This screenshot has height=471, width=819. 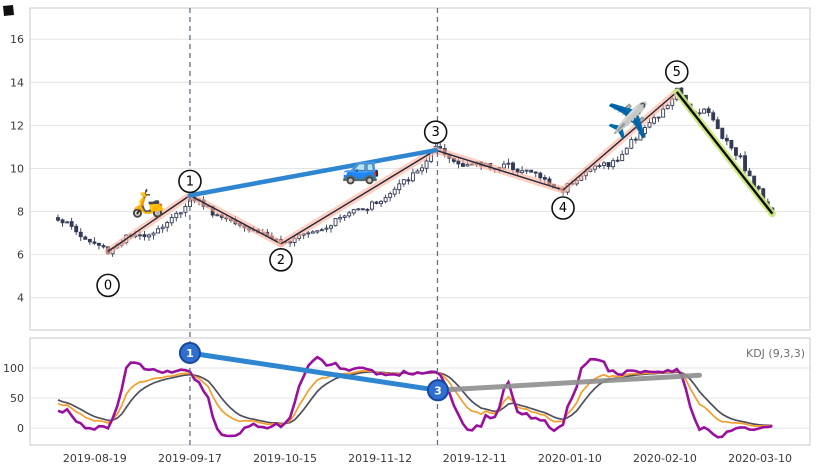 What do you see at coordinates (760, 458) in the screenshot?
I see `x-axis-label: 2020-03-10` at bounding box center [760, 458].